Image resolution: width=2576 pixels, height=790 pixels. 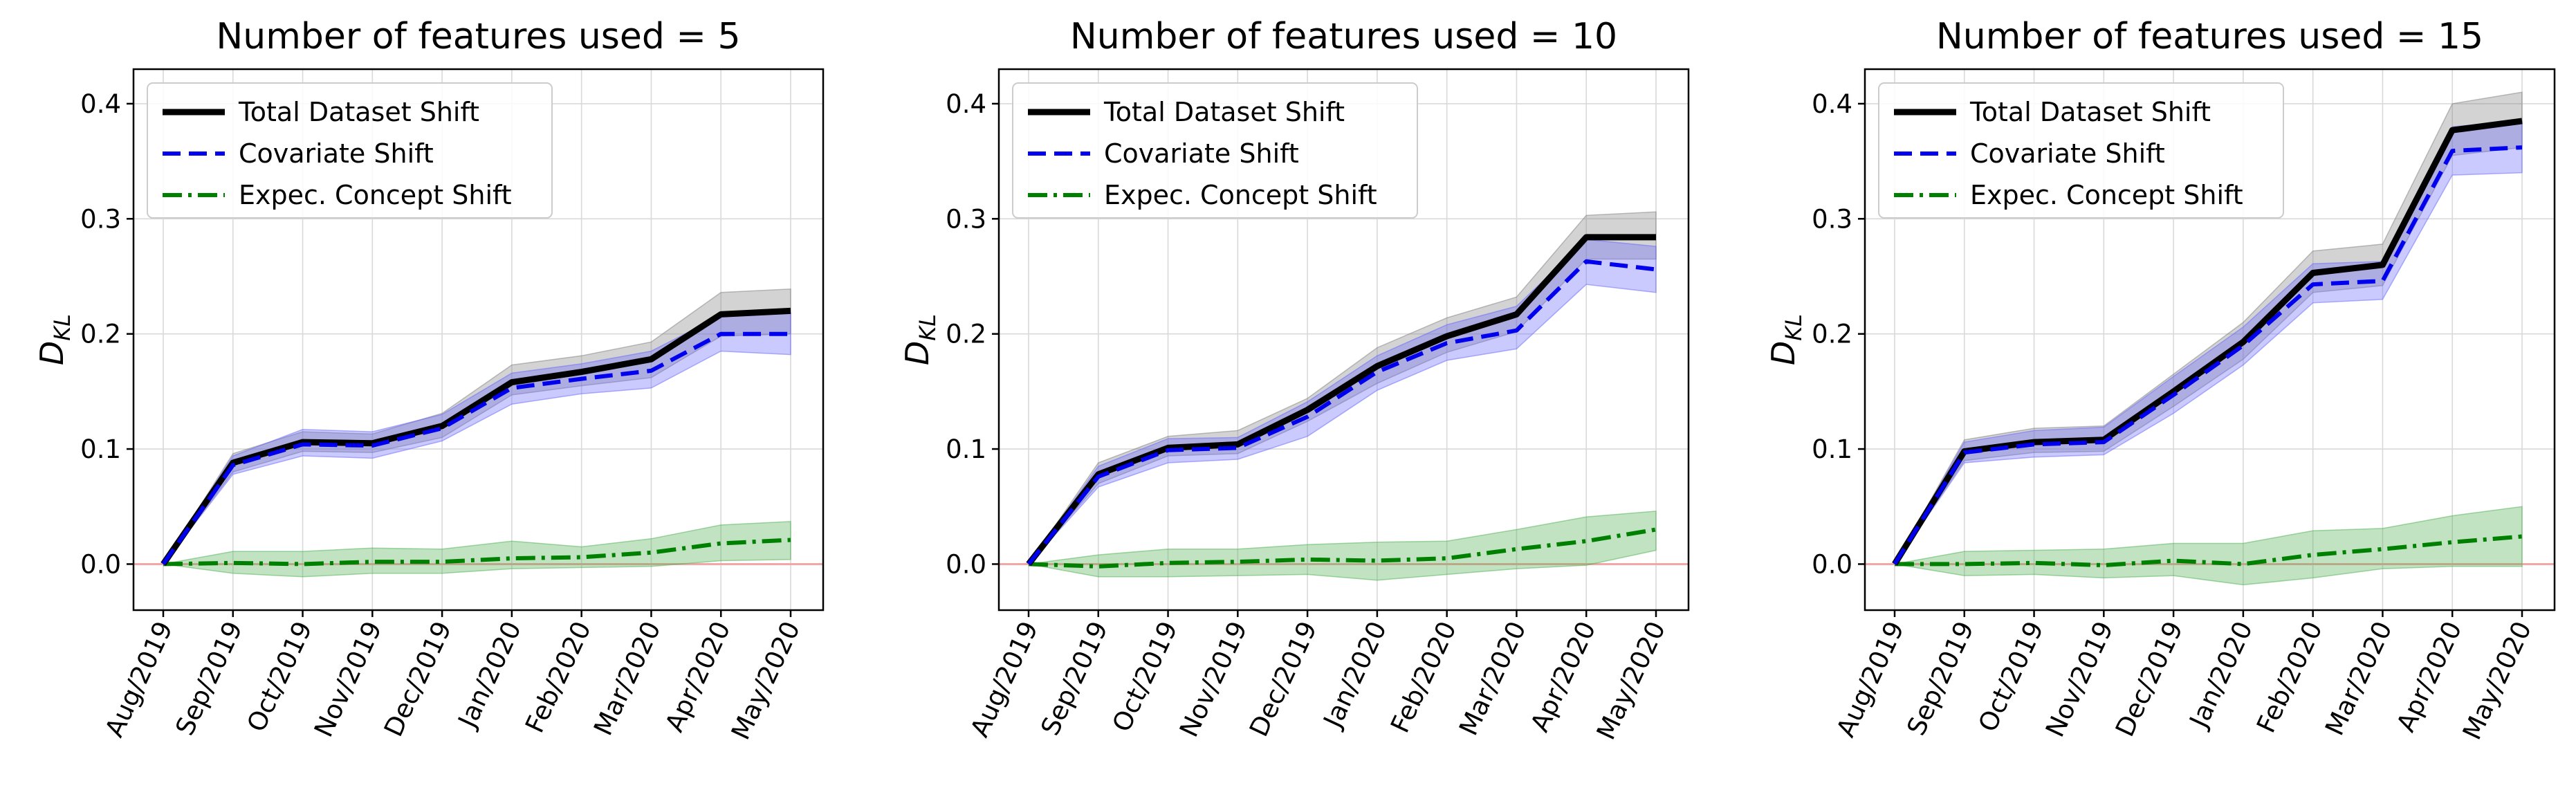 I want to click on chart-title: Number of features used = 15, so click(x=2209, y=36).